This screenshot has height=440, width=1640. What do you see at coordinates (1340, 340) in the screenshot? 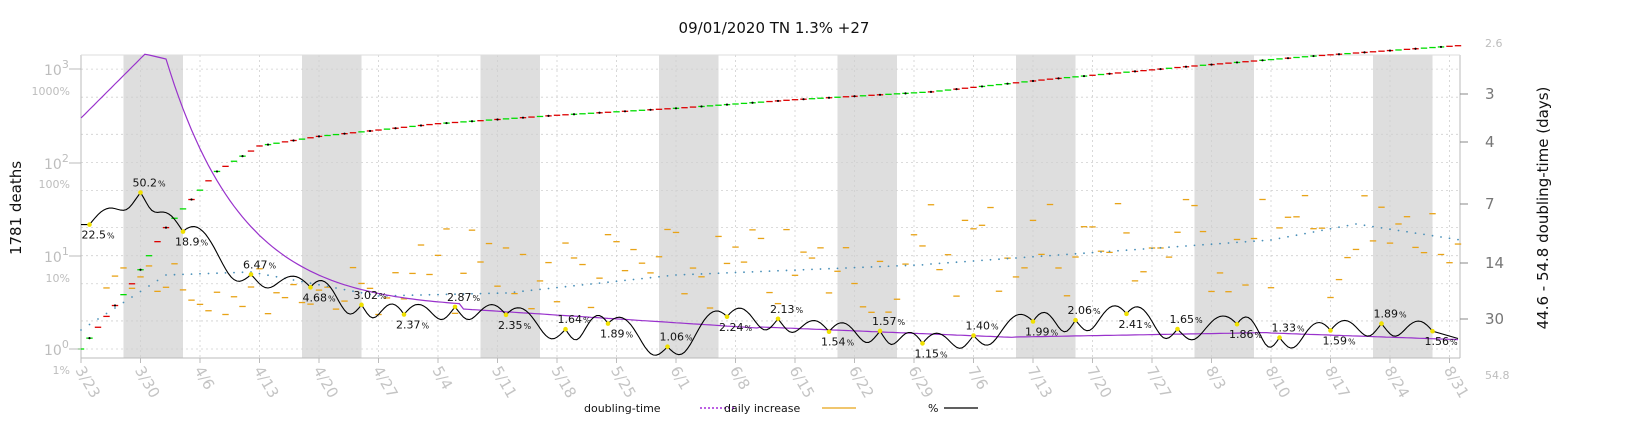
I see `percent-label: 1.59%` at bounding box center [1340, 340].